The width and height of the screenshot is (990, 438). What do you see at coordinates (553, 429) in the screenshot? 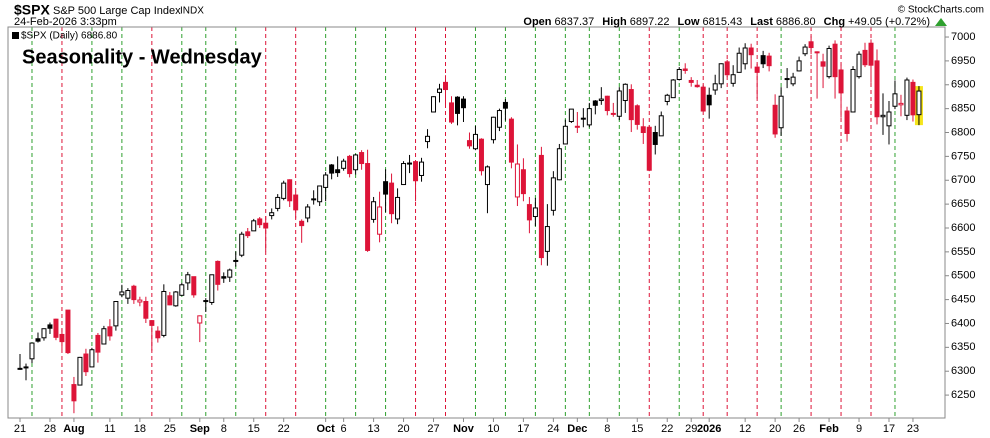
I see `x-tick-label: 24` at bounding box center [553, 429].